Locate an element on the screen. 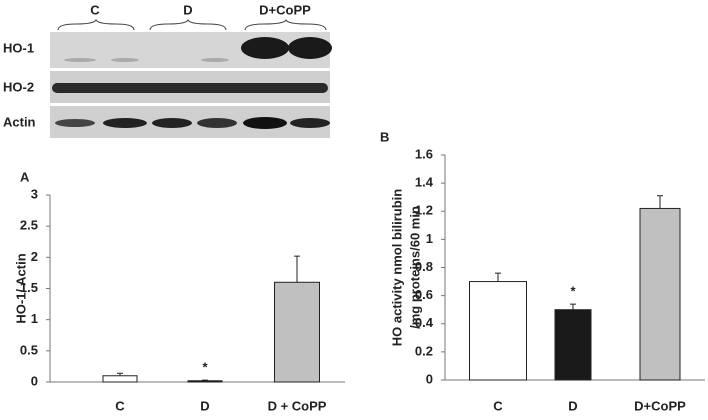 Image resolution: width=708 pixels, height=420 pixels. y-axis-label: HO activity nmol bilirubin is located at coordinates (396, 268).